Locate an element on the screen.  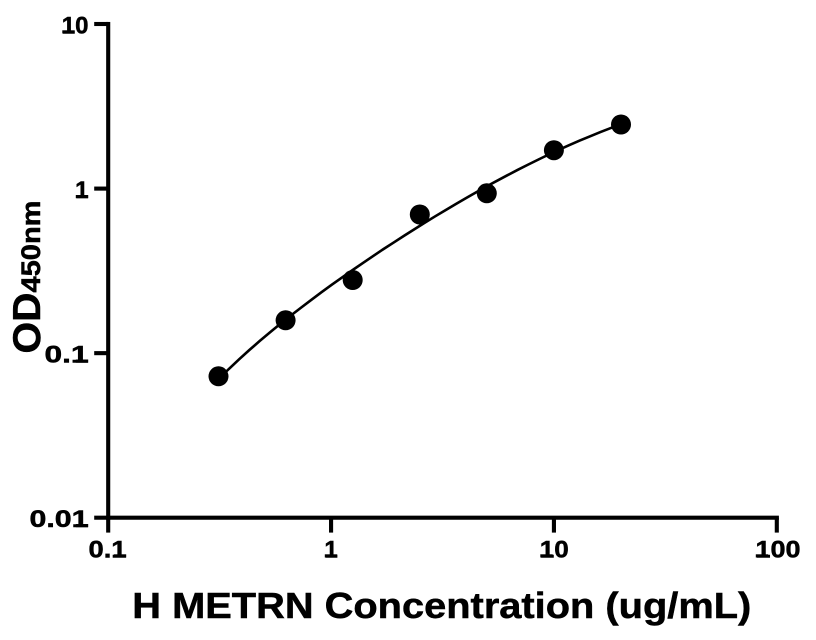
svg-text: 100 is located at coordinates (778, 550).